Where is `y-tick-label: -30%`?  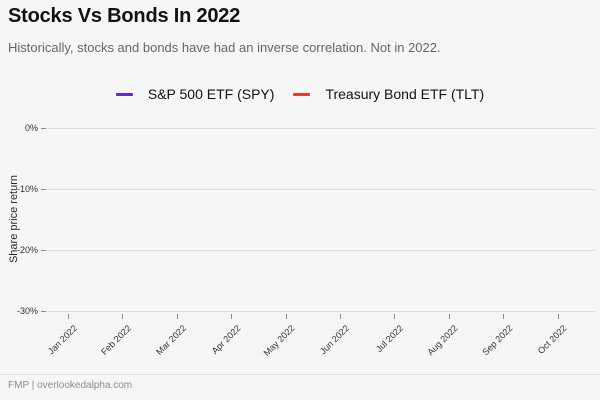 y-tick-label: -30% is located at coordinates (27, 311).